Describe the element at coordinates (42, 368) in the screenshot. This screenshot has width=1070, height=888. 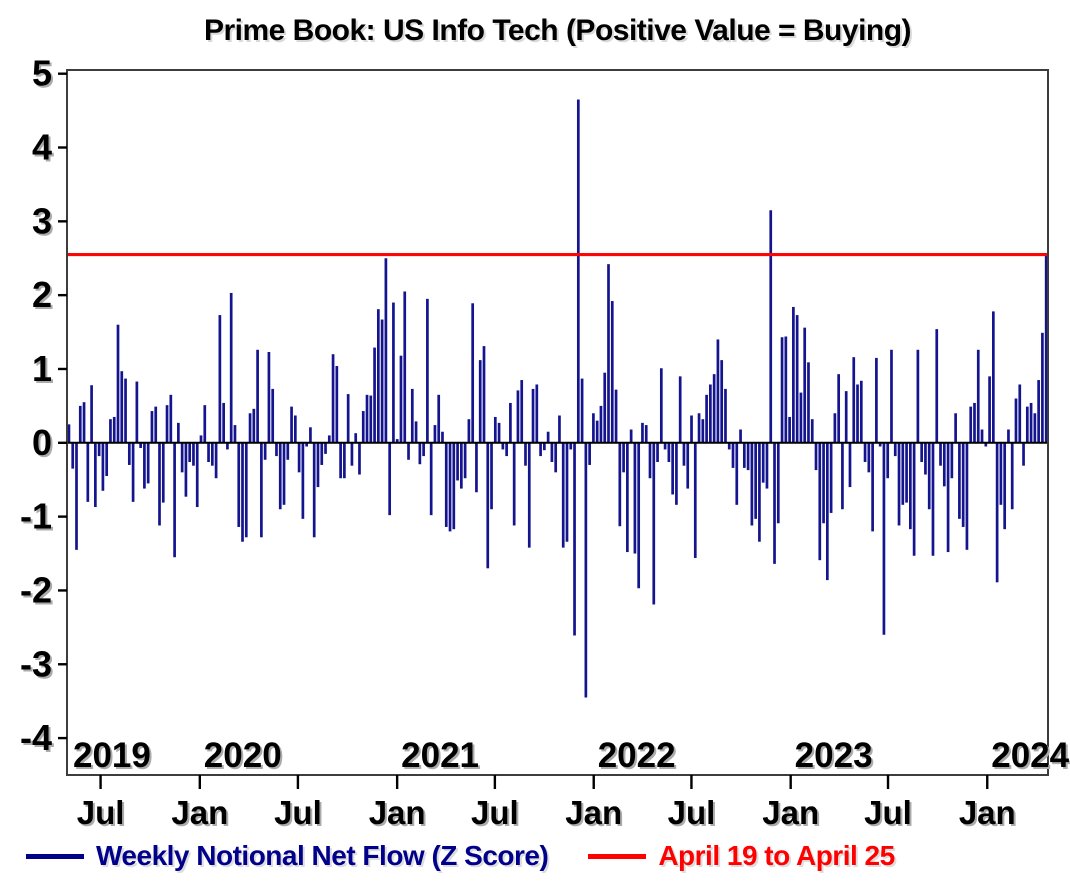
I see `y-tick-label: 1` at that location.